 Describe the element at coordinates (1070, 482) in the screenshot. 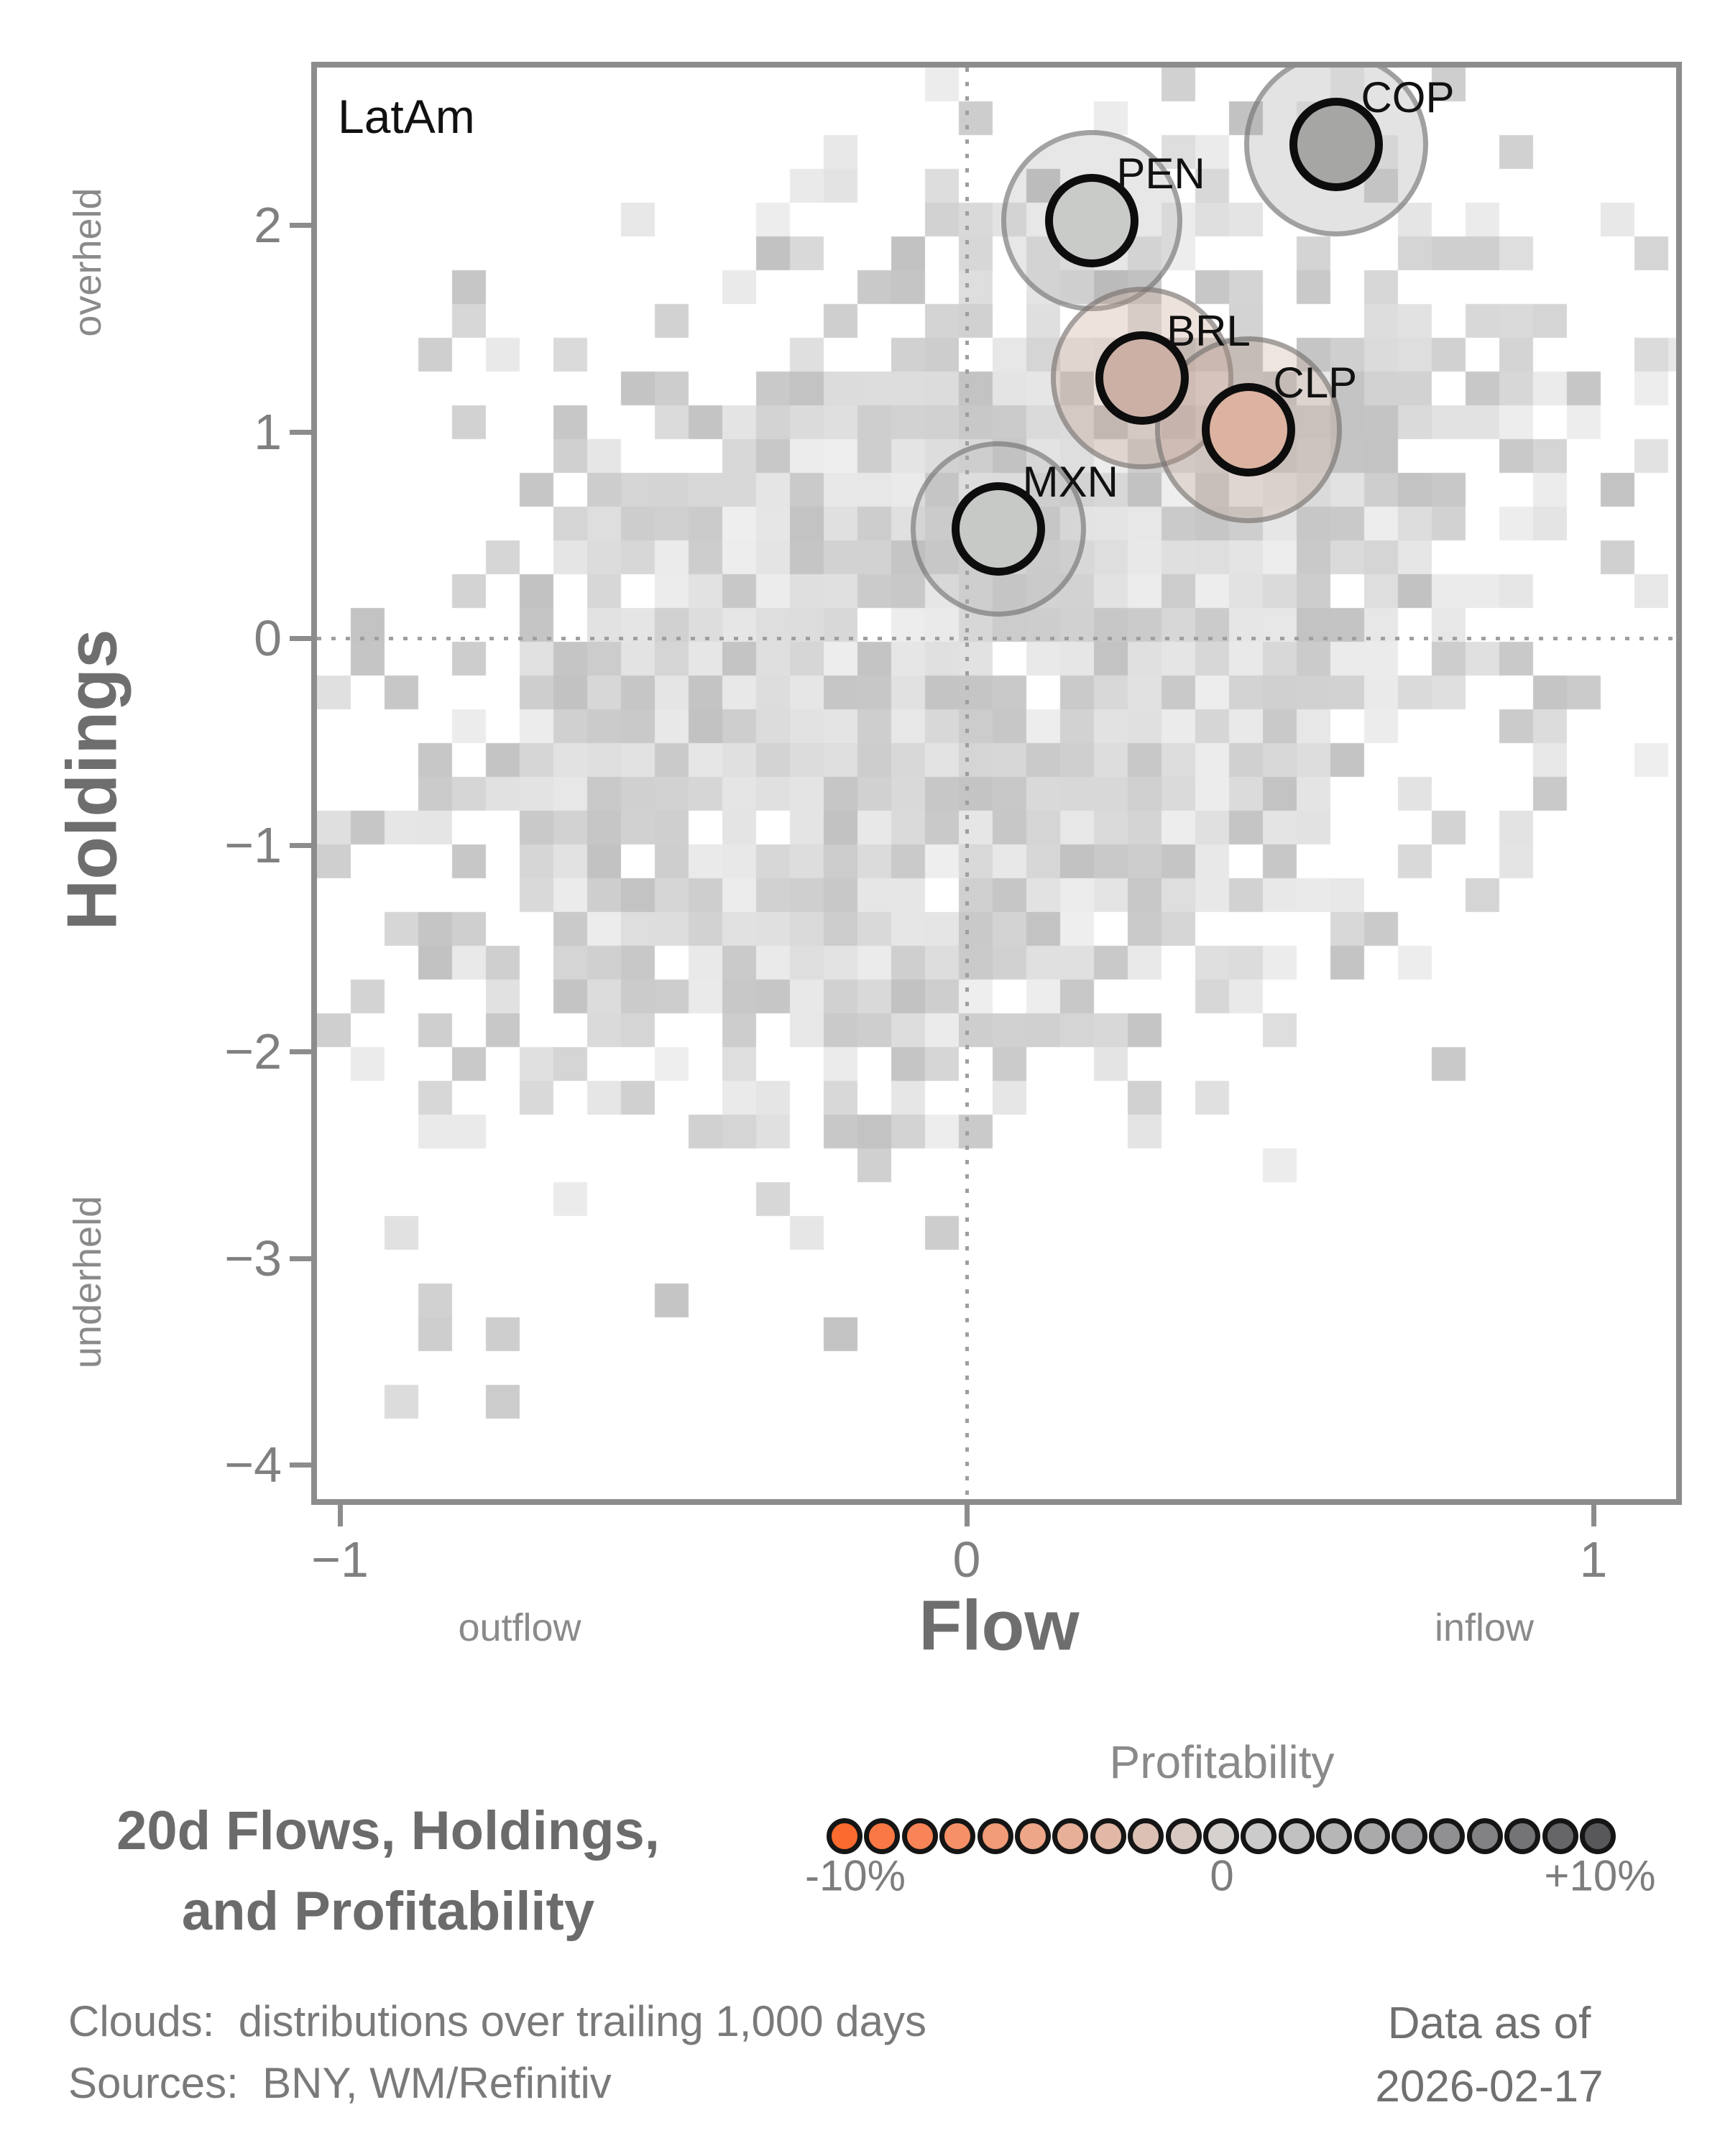

I see `point-label-mxn: MXN` at that location.